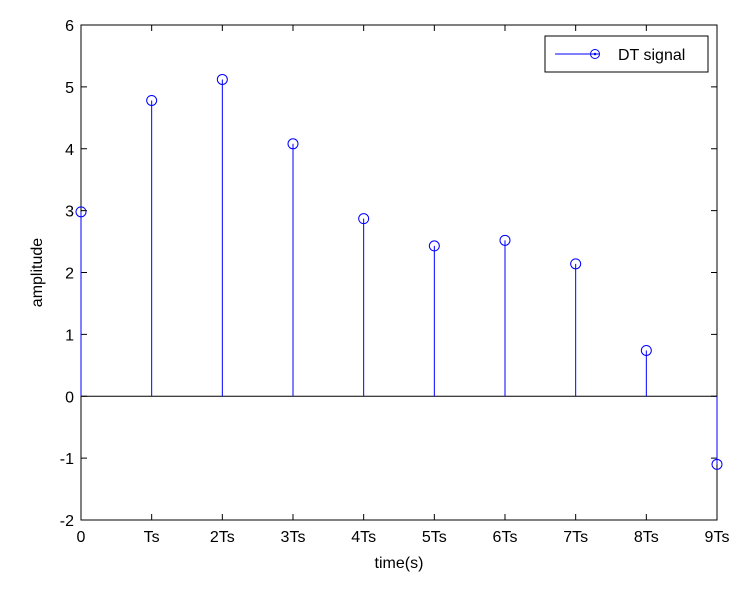  Describe the element at coordinates (69, 88) in the screenshot. I see `y-tick-label: 5` at that location.